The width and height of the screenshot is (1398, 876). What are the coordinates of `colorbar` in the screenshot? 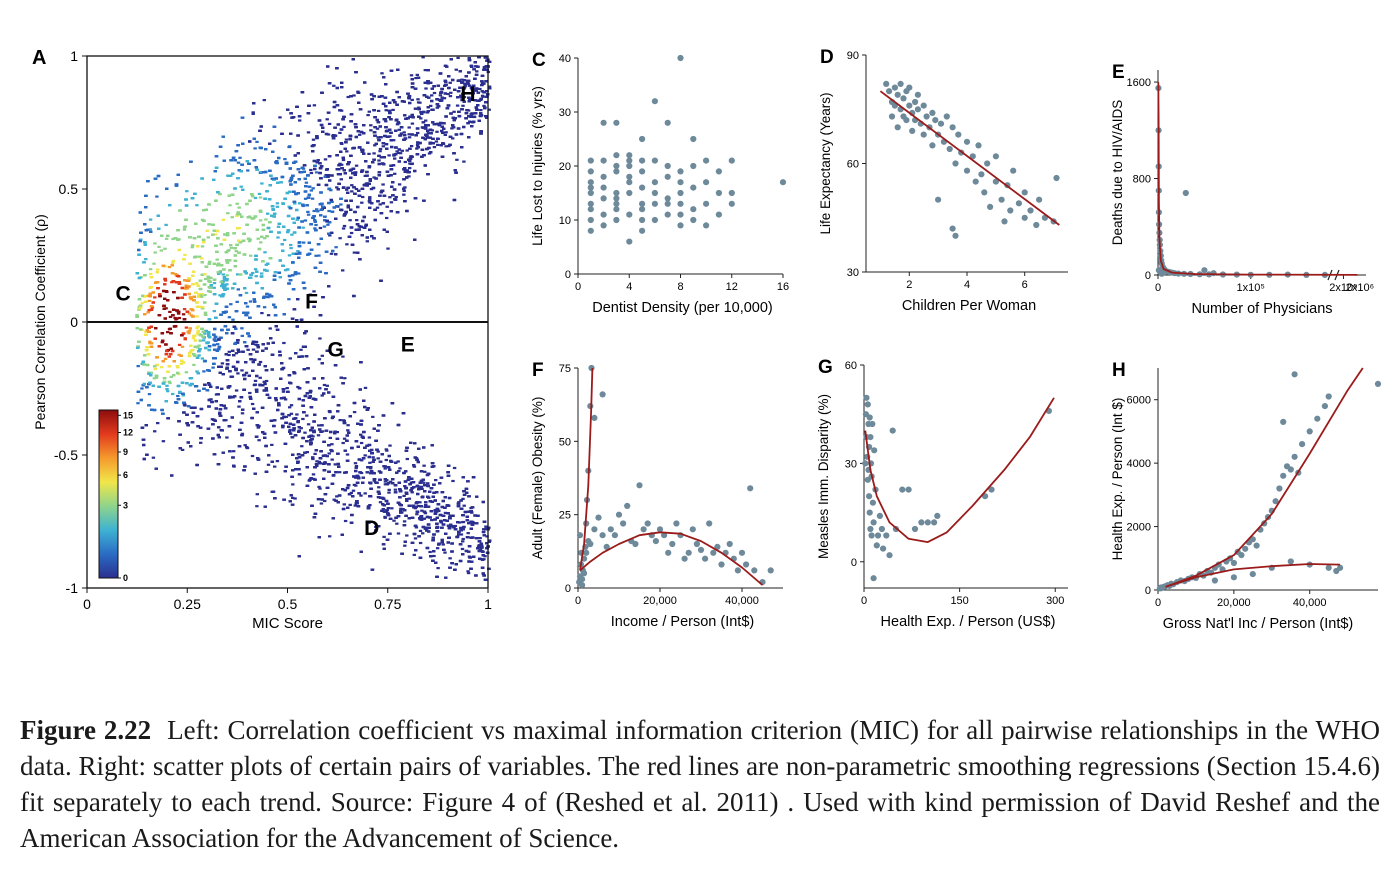 It's located at (108, 494).